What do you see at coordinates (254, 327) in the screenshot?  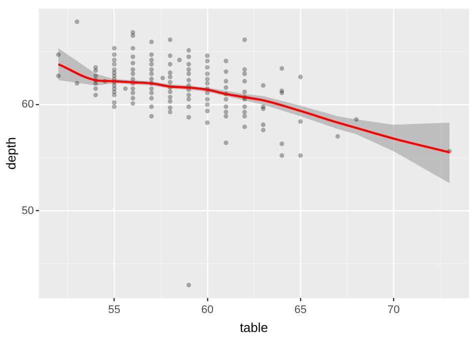 I see `x-axis-title: table` at bounding box center [254, 327].